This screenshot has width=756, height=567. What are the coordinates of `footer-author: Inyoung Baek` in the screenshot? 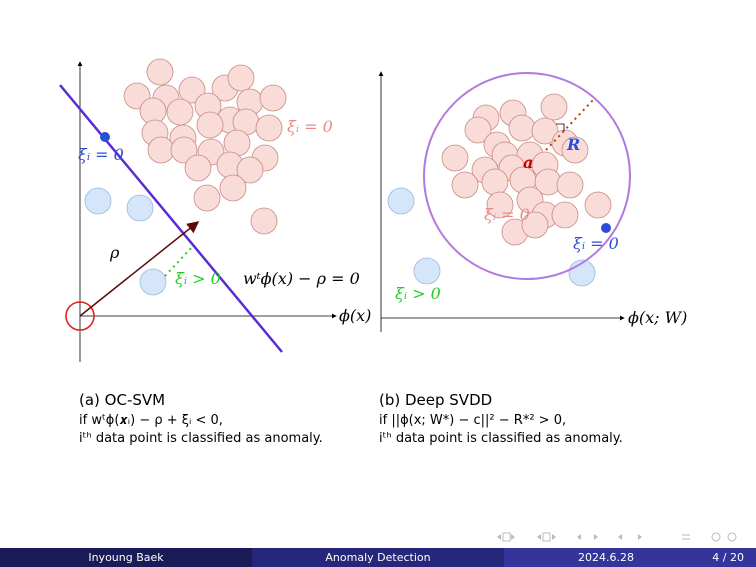 It's located at (126, 557).